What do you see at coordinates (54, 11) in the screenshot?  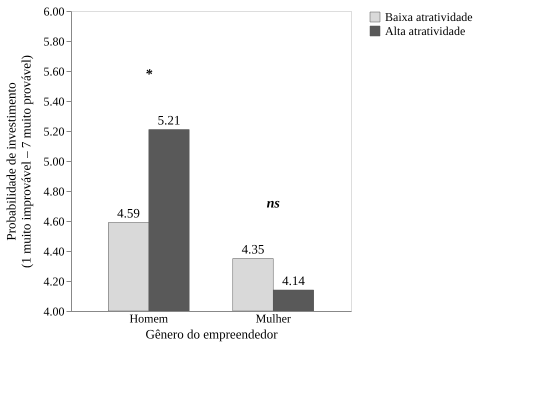 I see `y-tick-label: 6.00` at bounding box center [54, 11].